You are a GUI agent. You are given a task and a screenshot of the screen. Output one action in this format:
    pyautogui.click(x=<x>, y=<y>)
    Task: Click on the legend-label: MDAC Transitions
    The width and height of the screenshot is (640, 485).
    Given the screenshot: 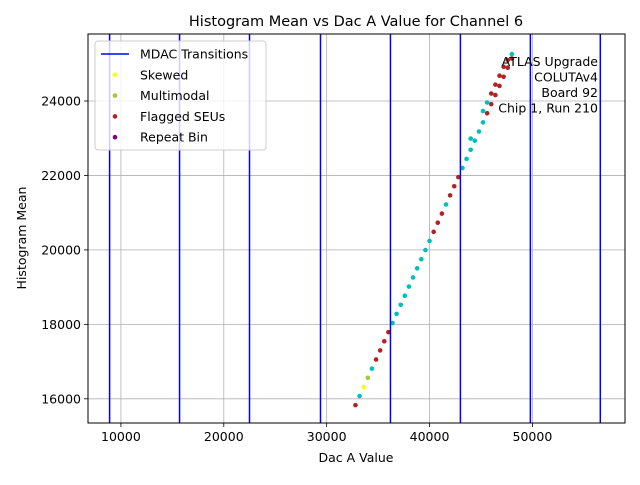 What is the action you would take?
    pyautogui.click(x=194, y=54)
    